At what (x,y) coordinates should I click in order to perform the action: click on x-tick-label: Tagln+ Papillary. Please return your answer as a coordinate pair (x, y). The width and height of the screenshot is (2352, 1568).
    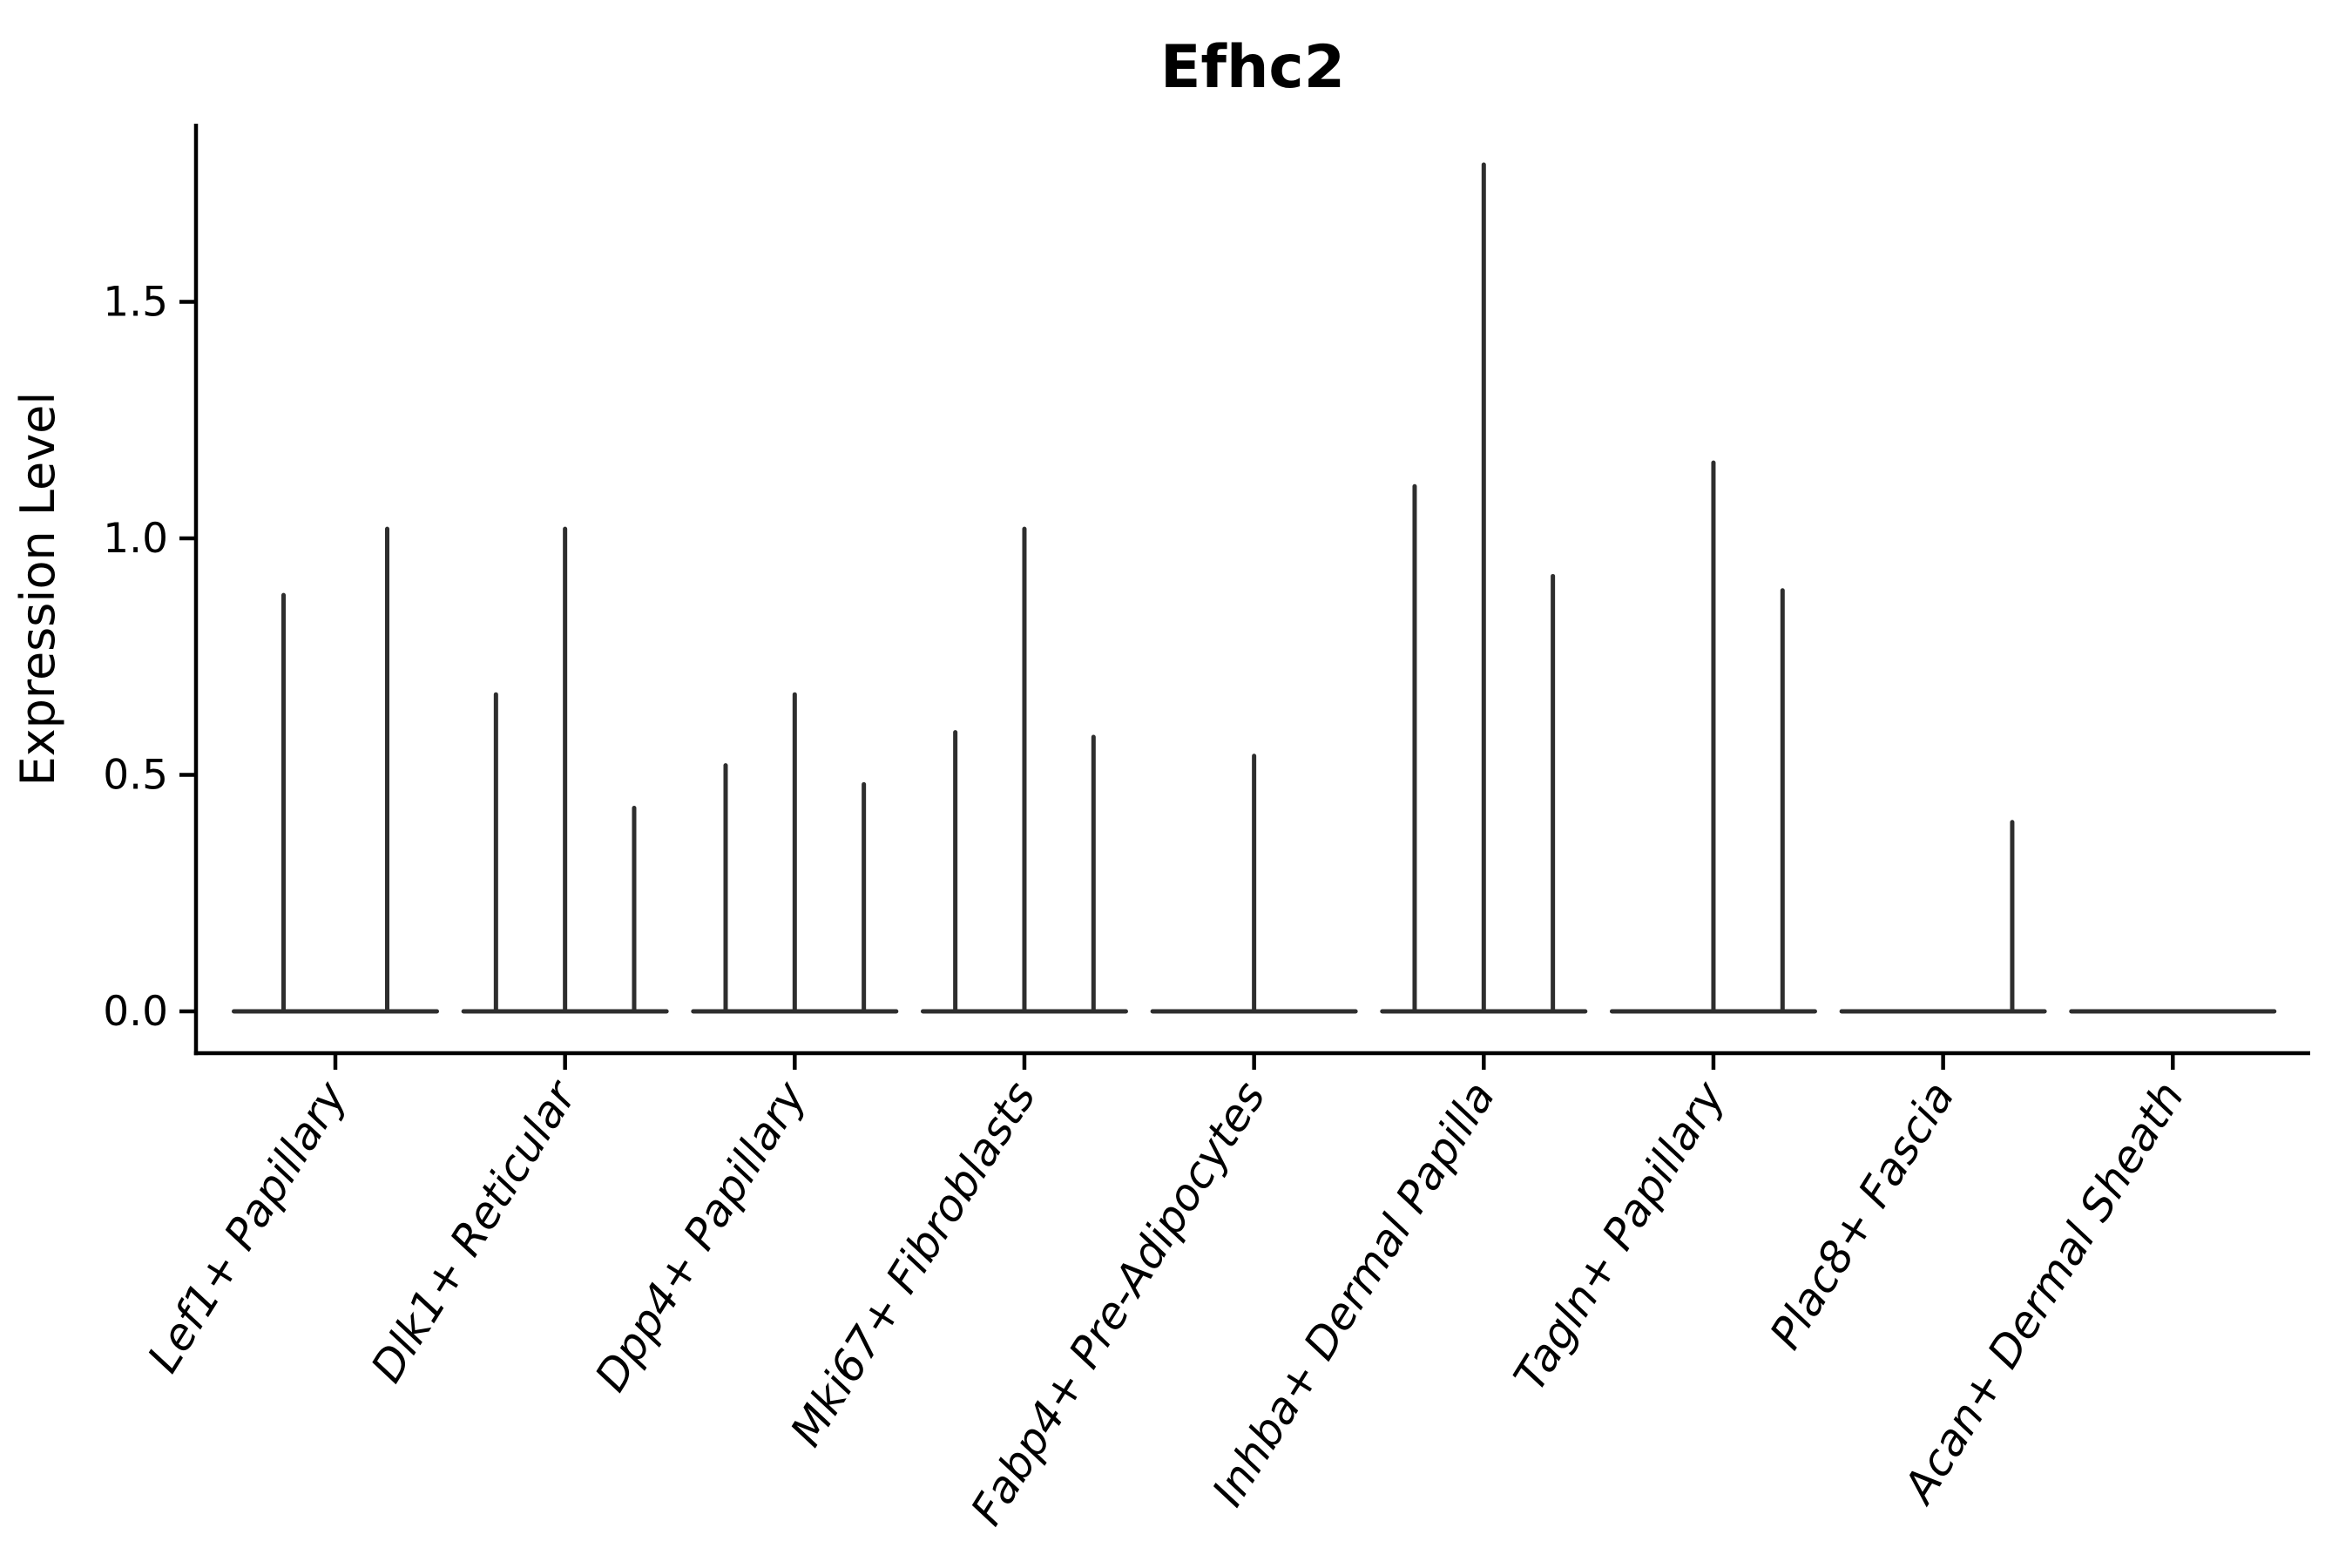
    Looking at the image, I should click on (1619, 1235).